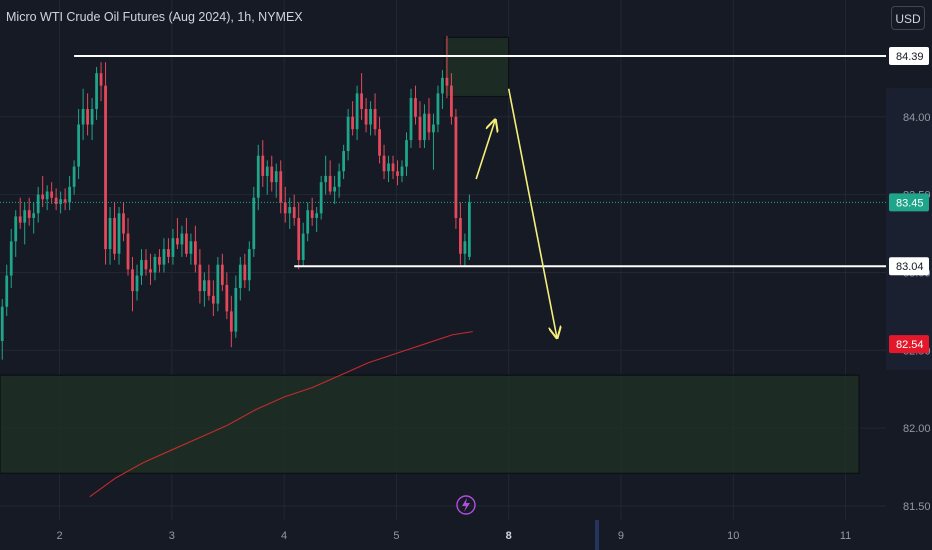 Image resolution: width=932 pixels, height=550 pixels. I want to click on x-tick-label: 10, so click(733, 536).